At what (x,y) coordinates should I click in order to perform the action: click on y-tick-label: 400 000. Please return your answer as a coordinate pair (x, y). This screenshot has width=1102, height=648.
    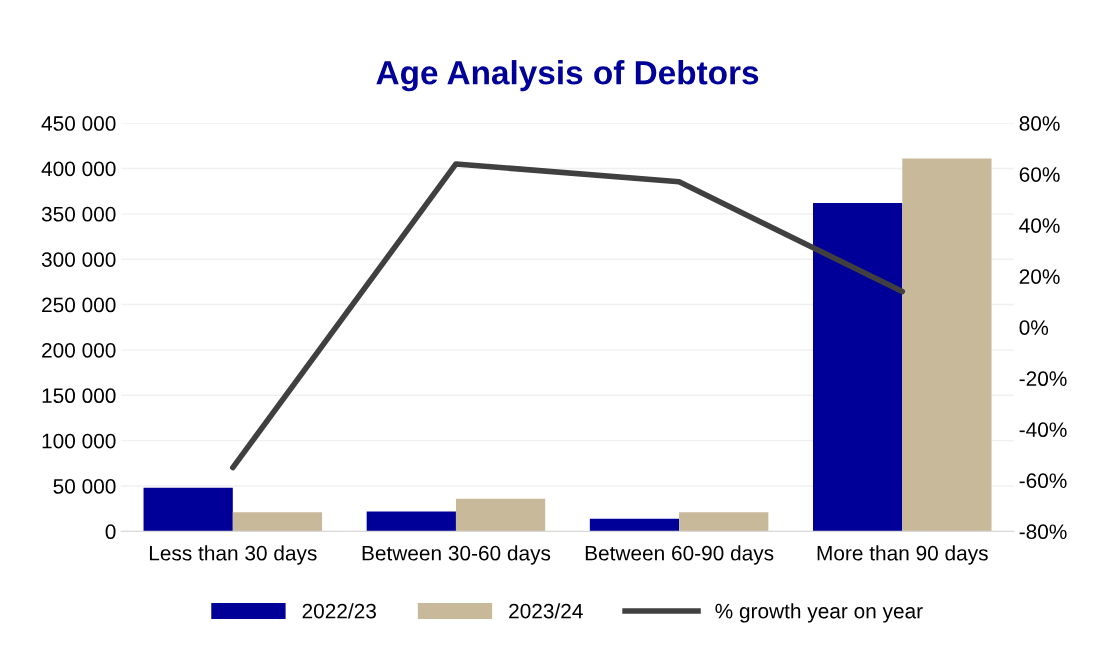
    Looking at the image, I should click on (78, 169).